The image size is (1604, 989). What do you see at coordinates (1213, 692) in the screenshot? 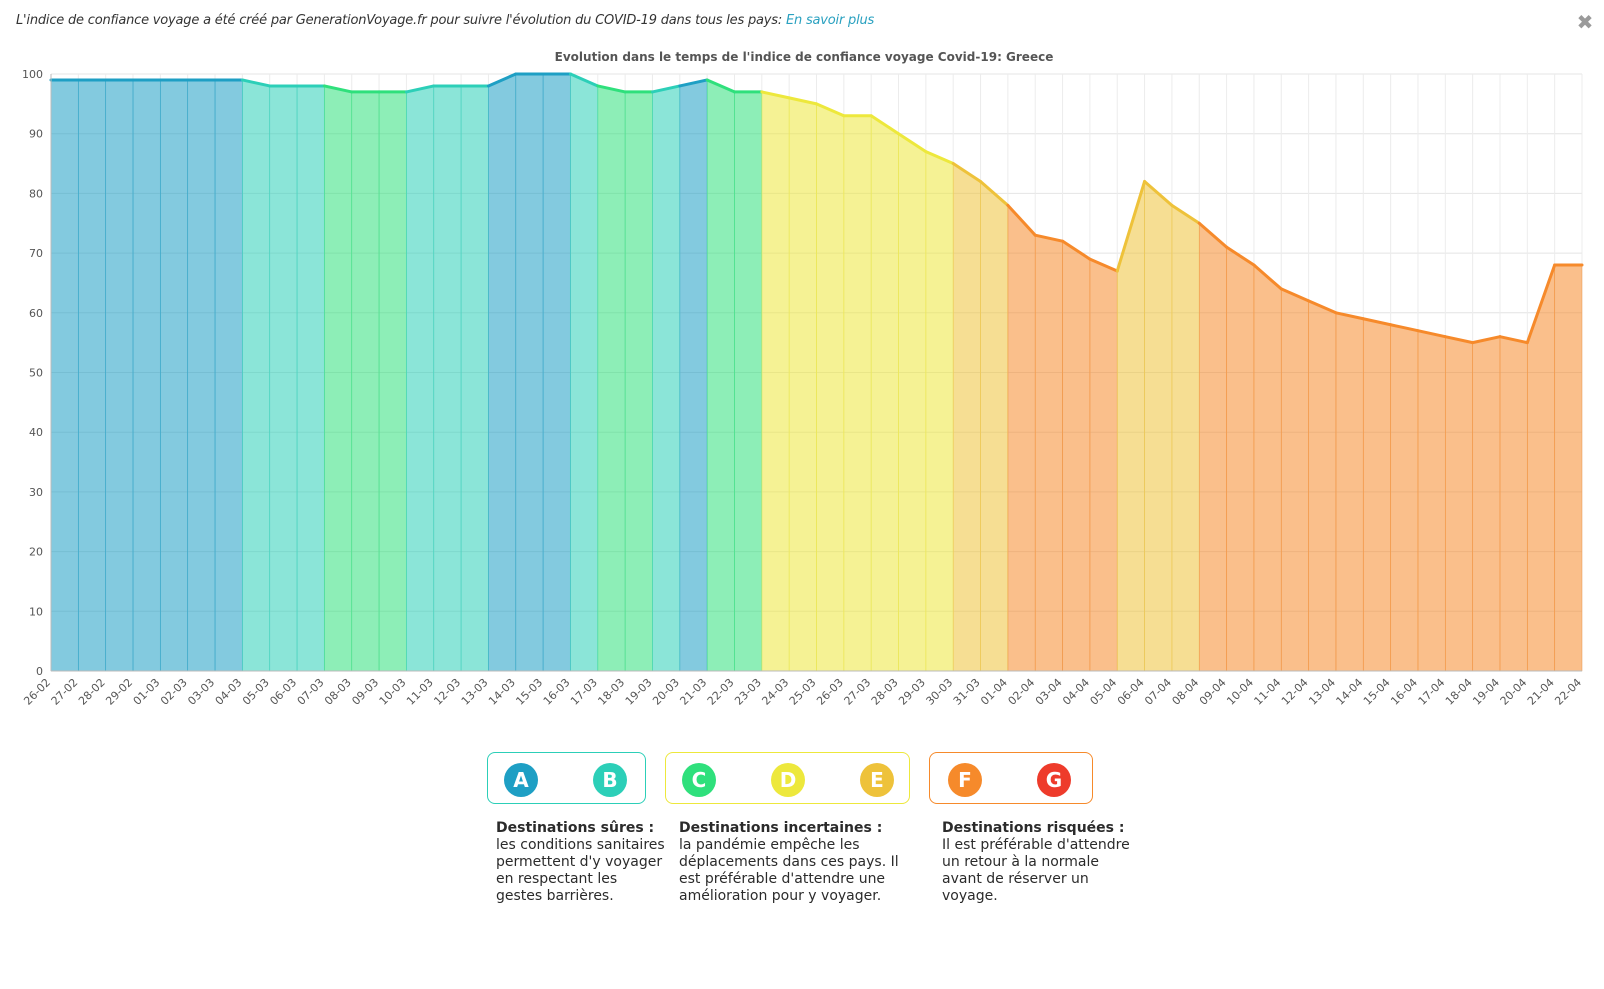
I see `x-tick-label: 09-04` at bounding box center [1213, 692].